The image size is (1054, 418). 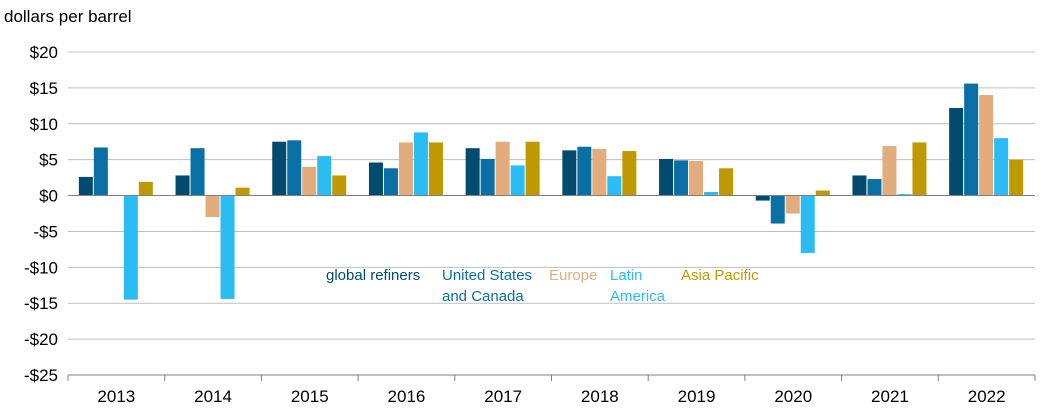 I want to click on x-tick-label: 2015, so click(x=310, y=396).